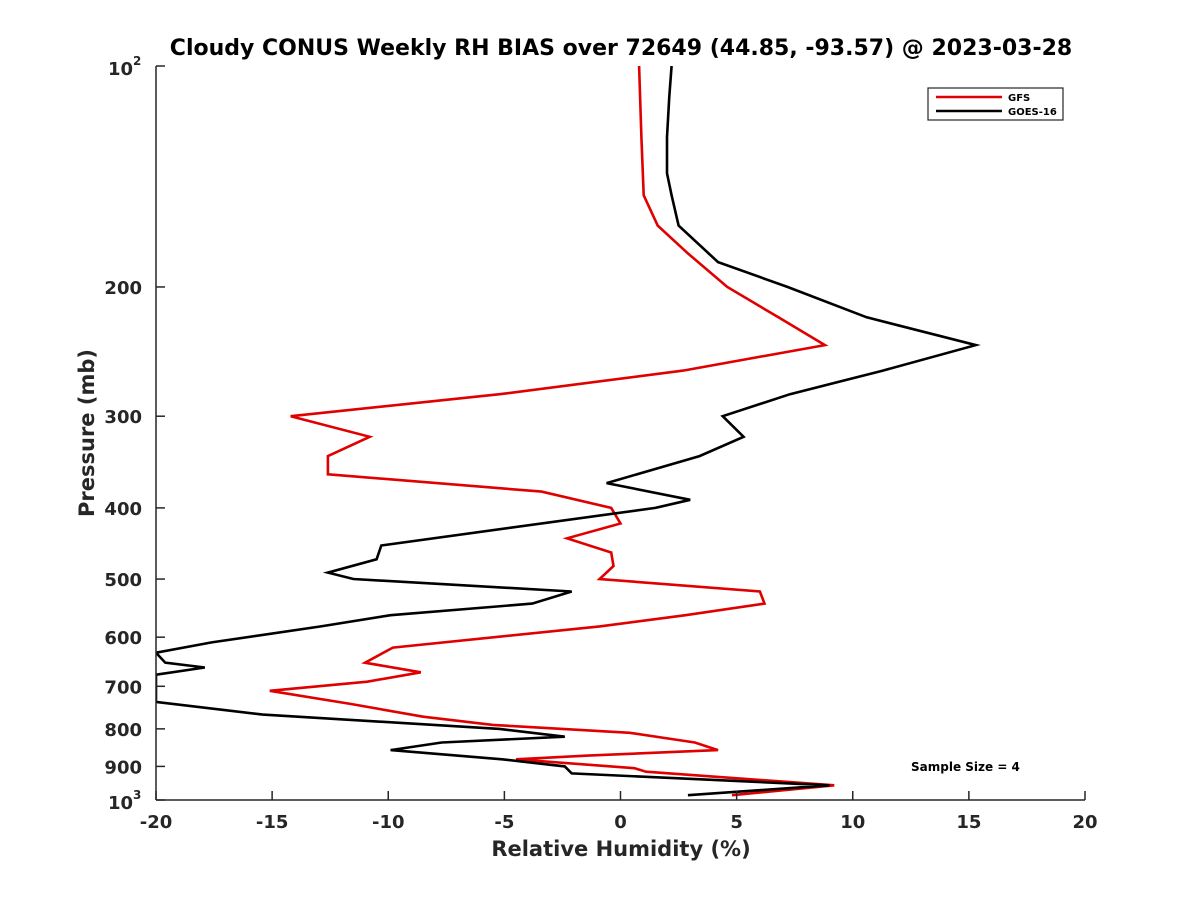 The width and height of the screenshot is (1200, 900). Describe the element at coordinates (137, 61) in the screenshot. I see `y-tick-exponent: 2` at that location.